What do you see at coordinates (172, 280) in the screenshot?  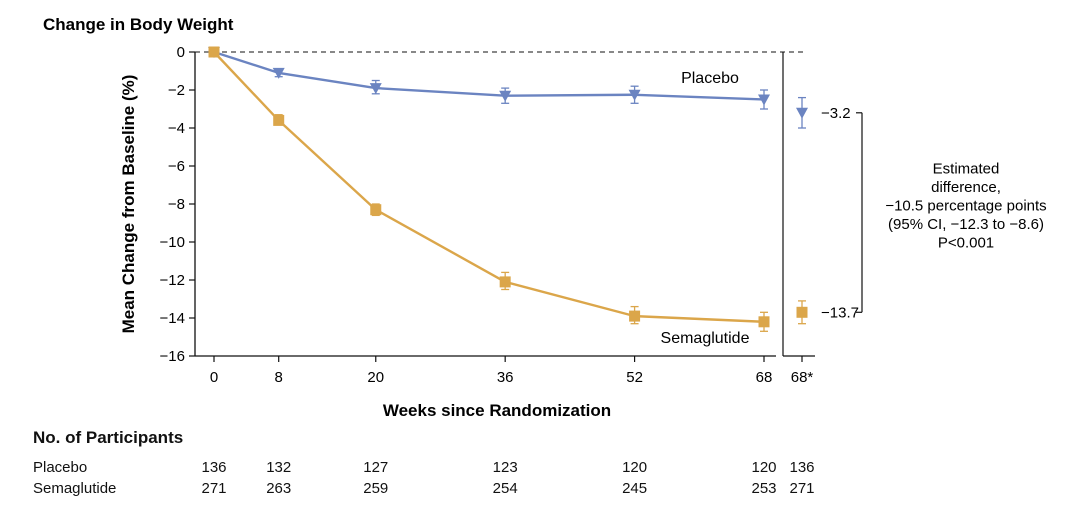 I see `y-tick-label: −12` at bounding box center [172, 280].